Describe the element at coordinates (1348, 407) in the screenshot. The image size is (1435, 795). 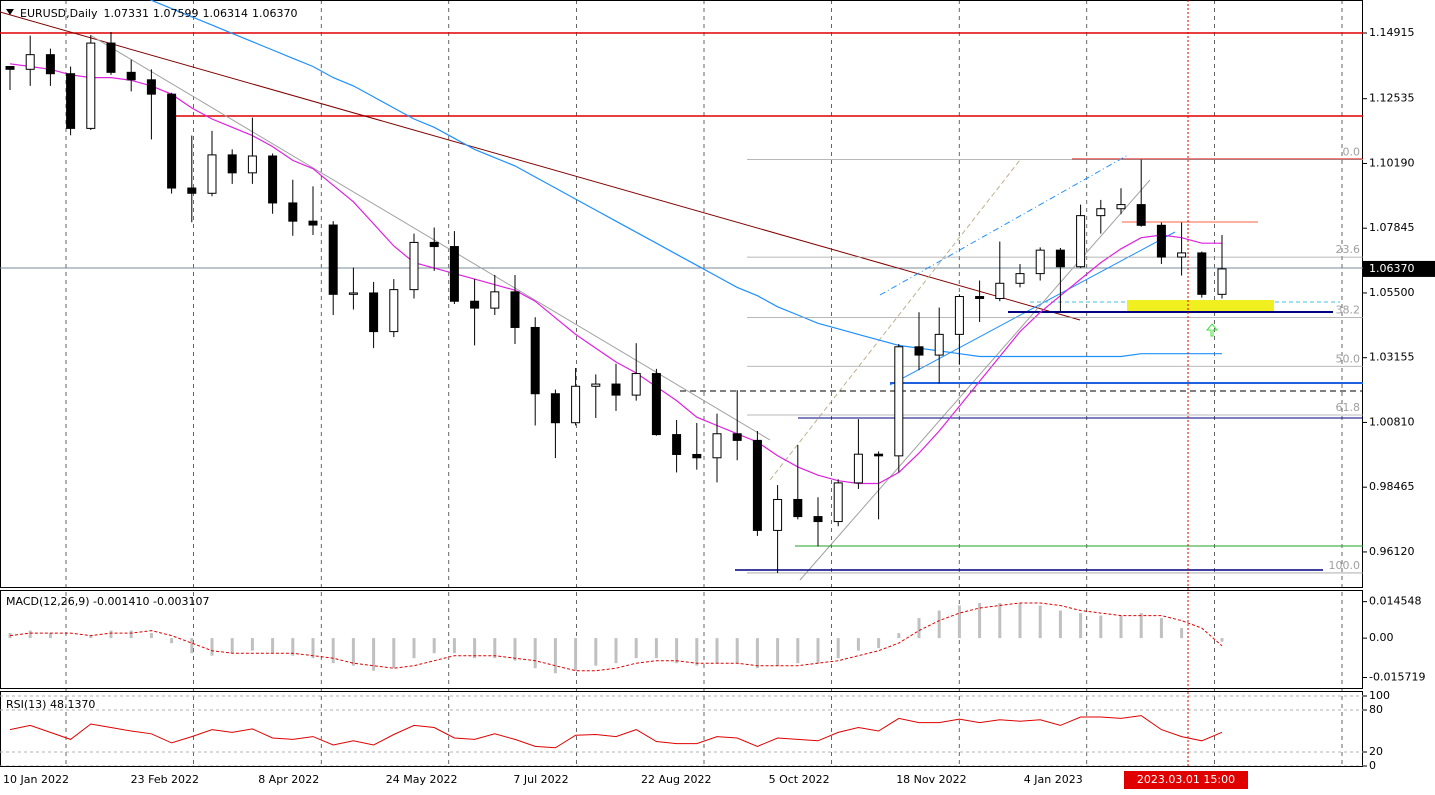
I see `fibo-label: 61.8` at that location.